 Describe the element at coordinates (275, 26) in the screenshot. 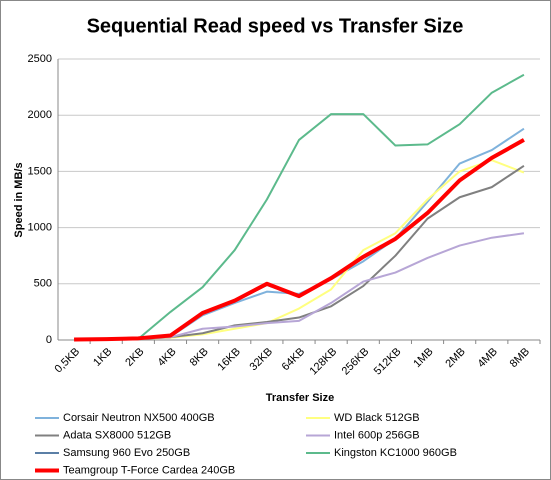

I see `chart-title: Sequential Read speed vs Transfer Size` at that location.